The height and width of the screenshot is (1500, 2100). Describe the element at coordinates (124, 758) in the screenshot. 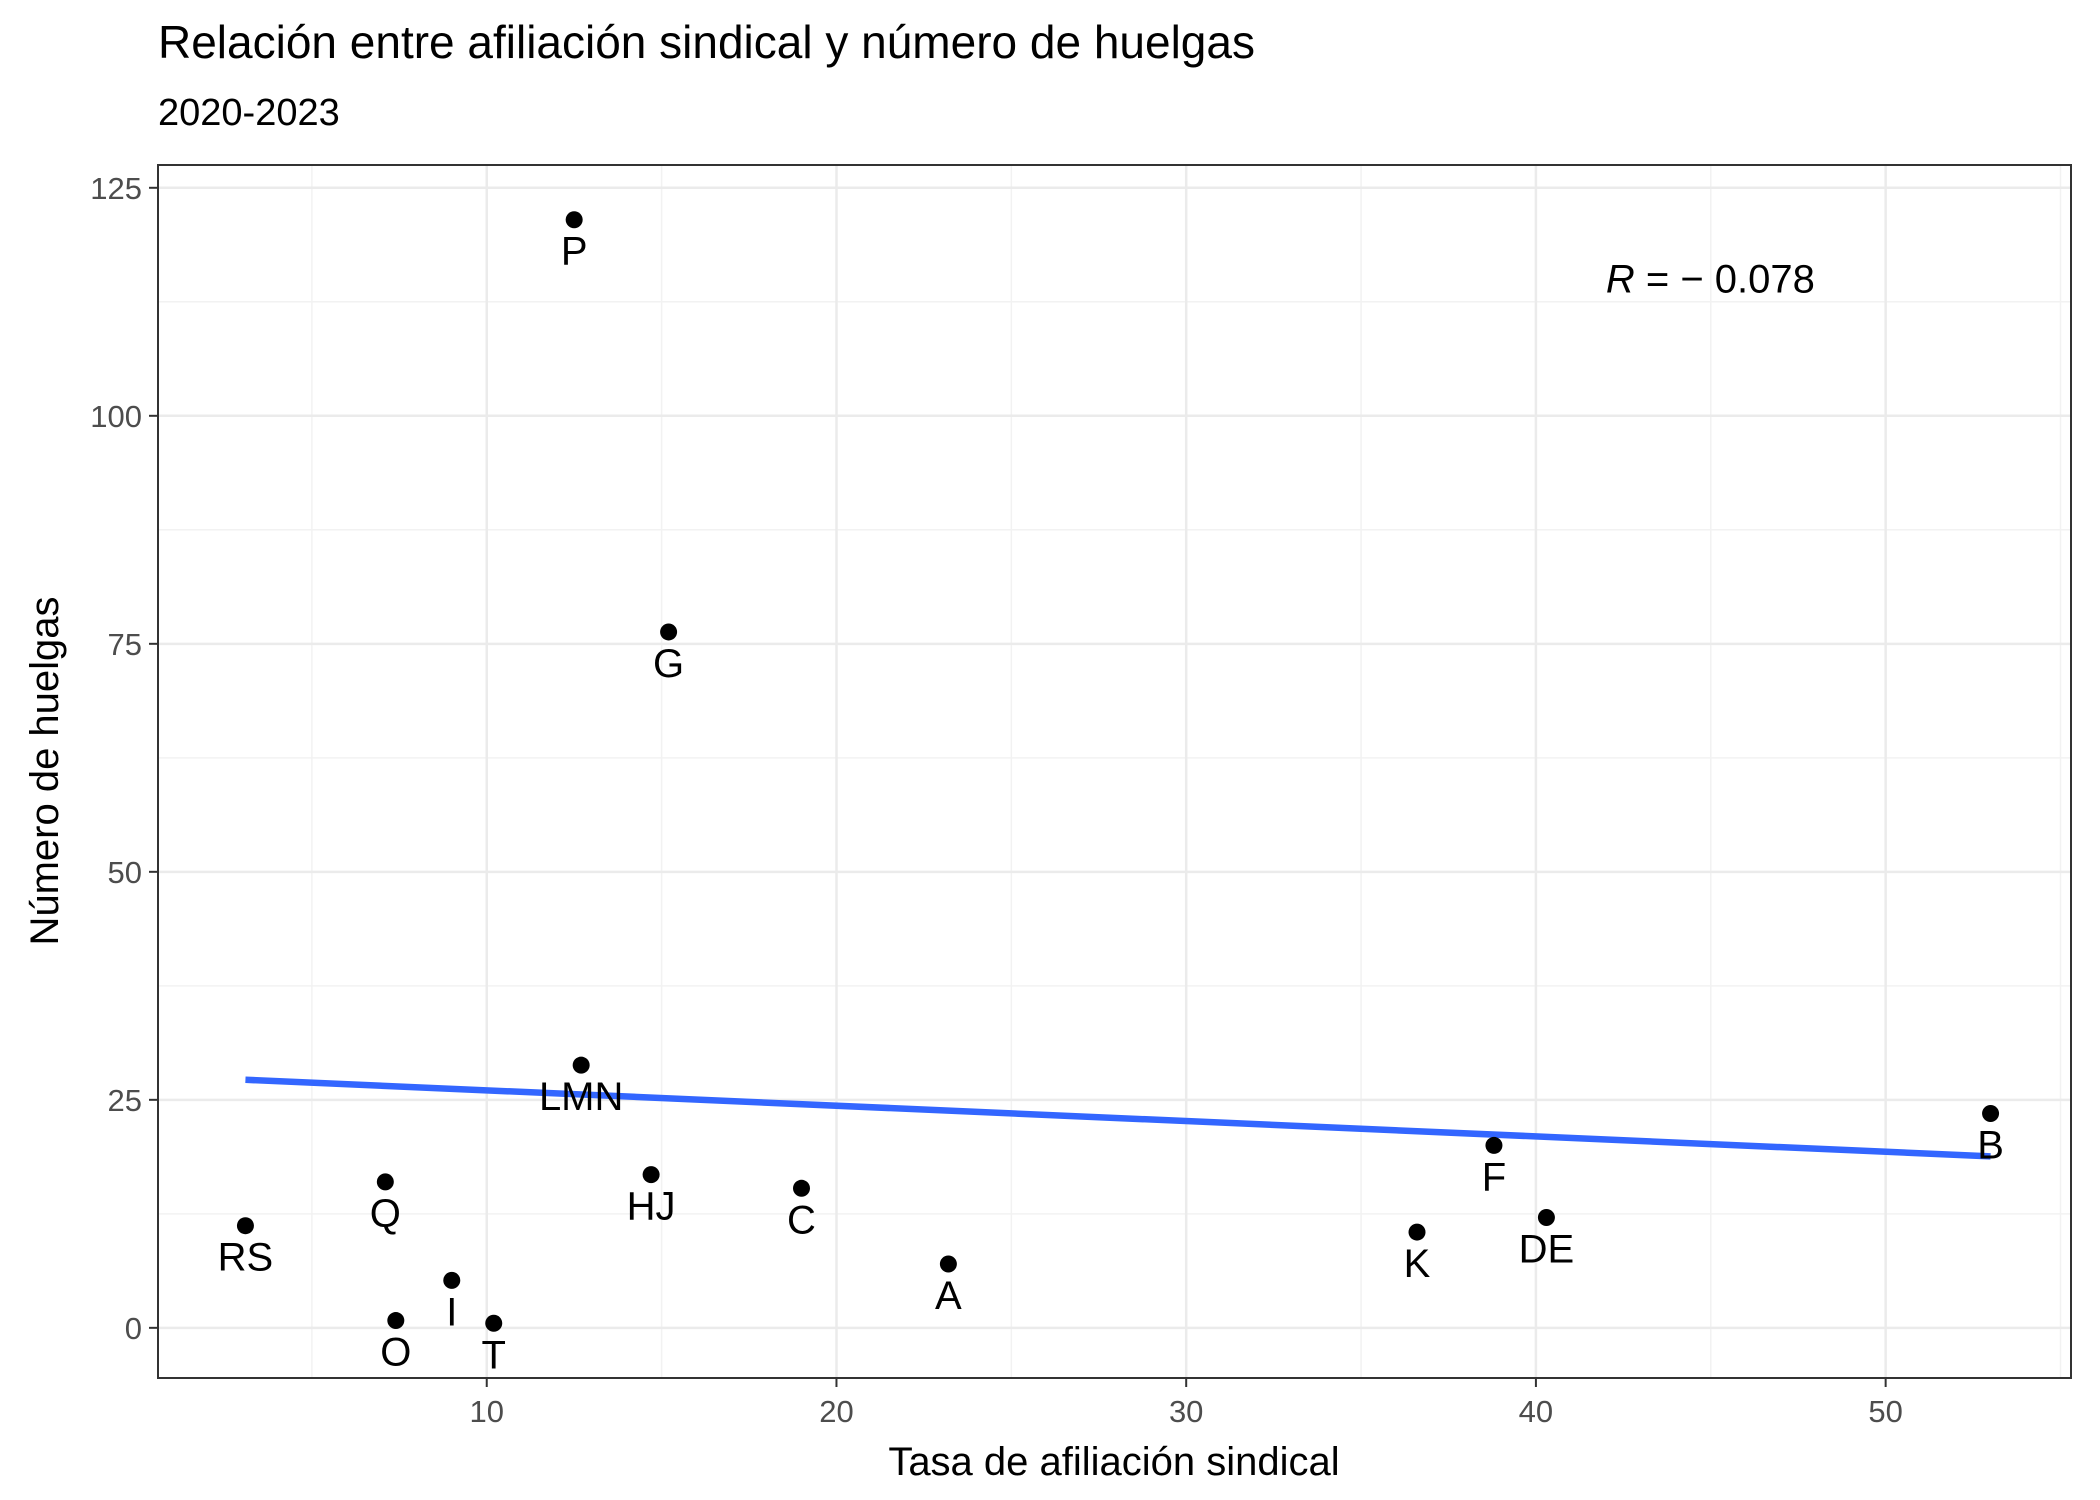

I see `y-axis: 0 25 50 75 100 125` at that location.